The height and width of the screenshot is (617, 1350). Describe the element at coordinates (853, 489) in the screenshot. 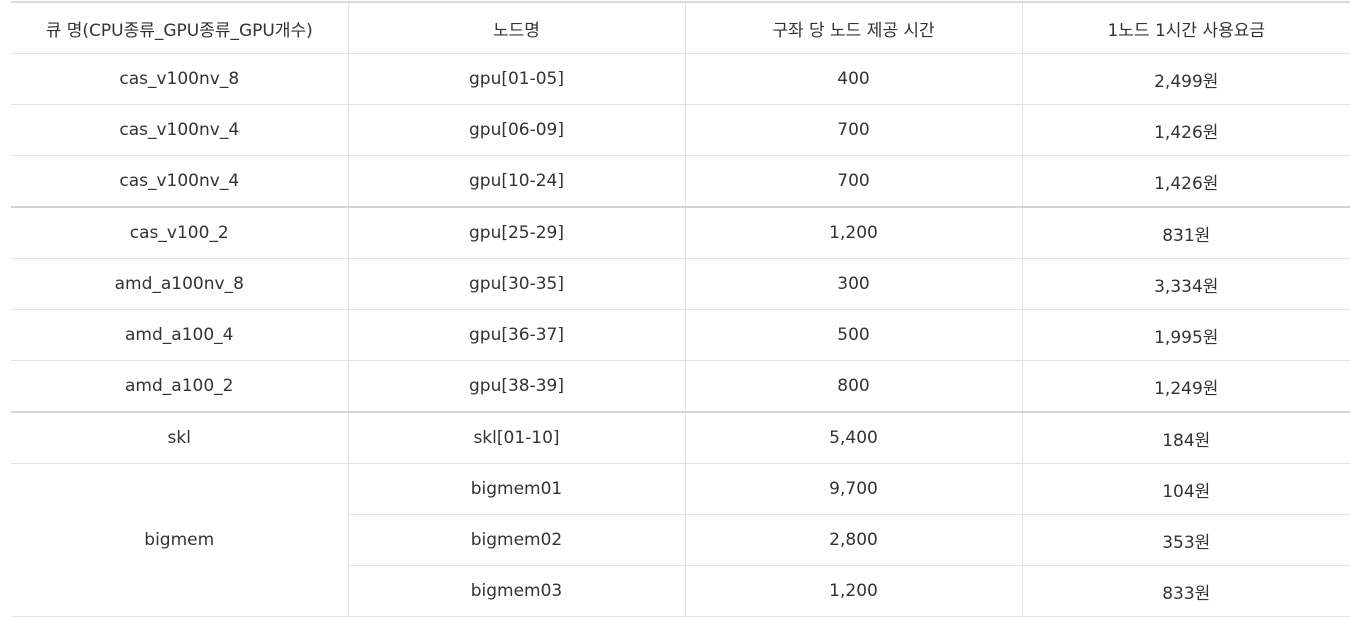

I see `hours-cell: 9,700` at that location.